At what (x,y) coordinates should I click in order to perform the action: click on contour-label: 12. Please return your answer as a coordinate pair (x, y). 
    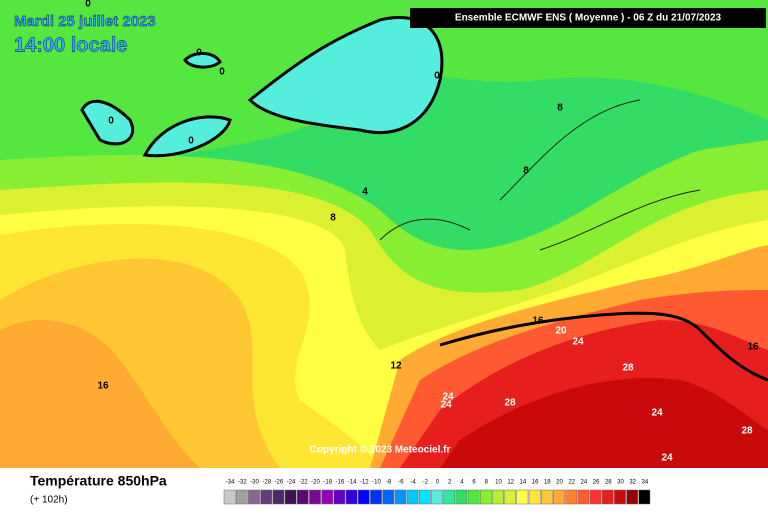
    Looking at the image, I should click on (396, 366).